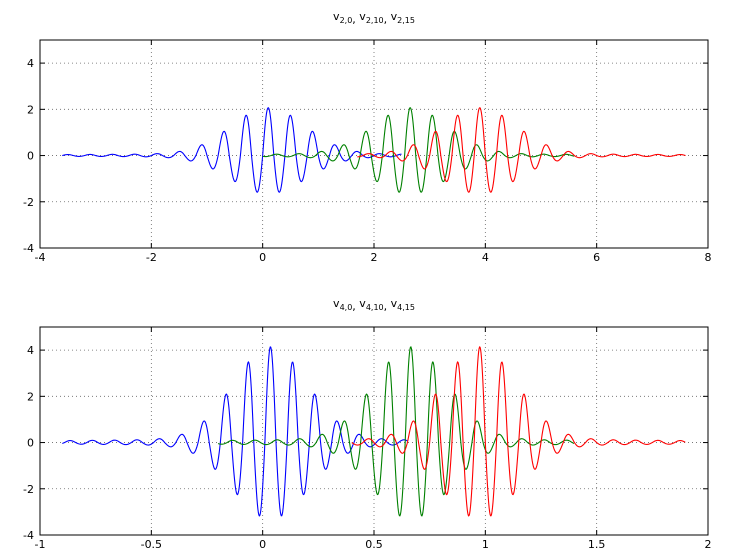  I want to click on x-tick-label: 0.5, so click(374, 544).